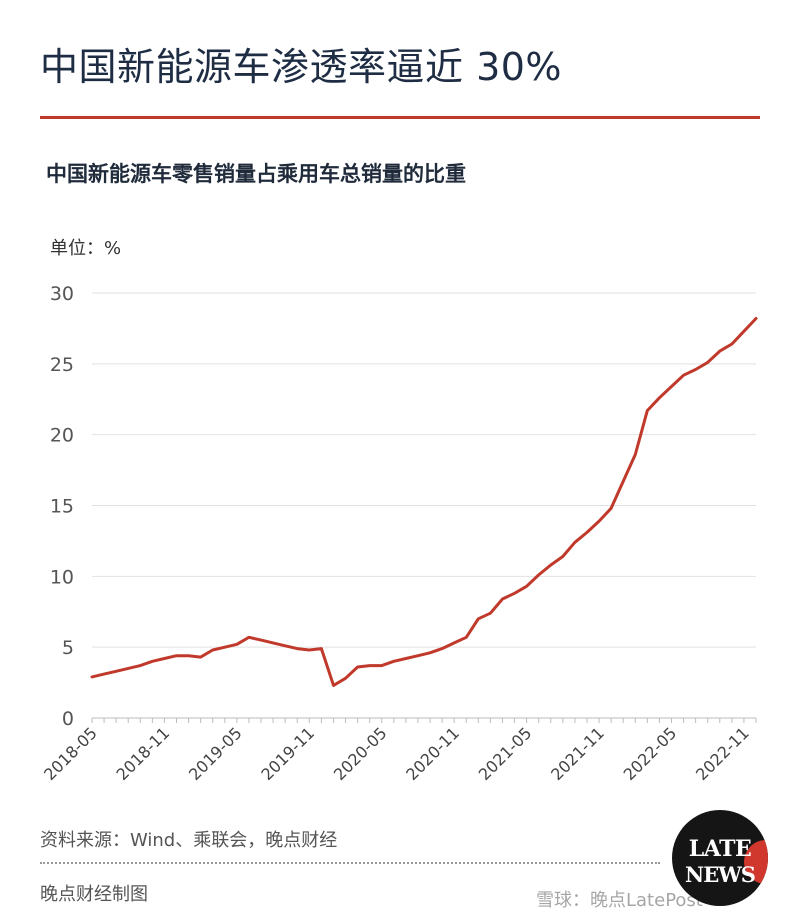  Describe the element at coordinates (619, 900) in the screenshot. I see `watermark-text: 雪球：晚点LatePost` at that location.